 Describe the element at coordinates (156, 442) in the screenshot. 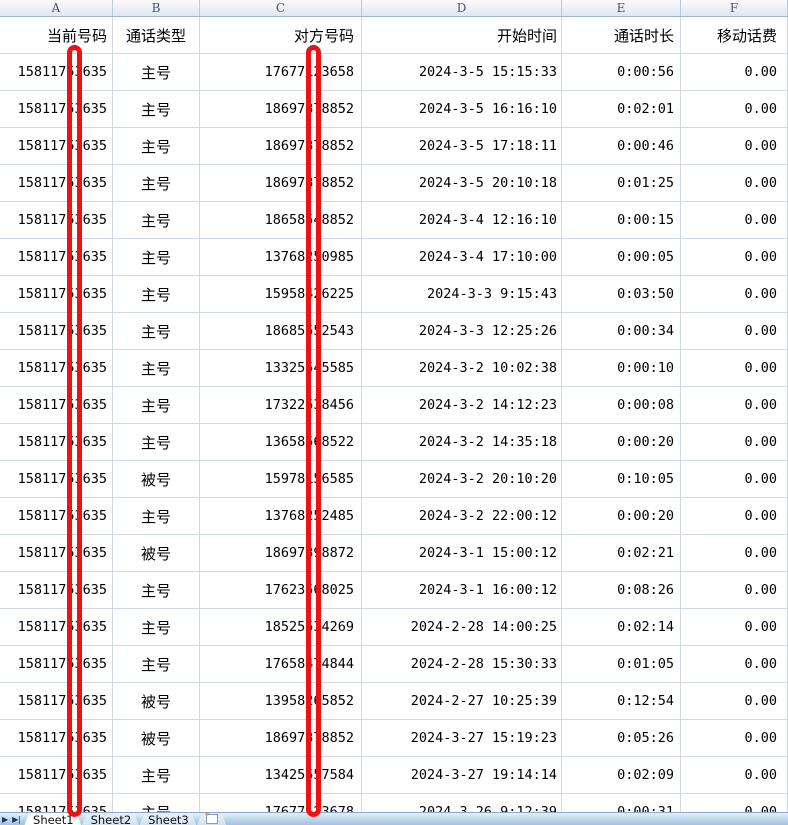

I see `cell-b11: 主号` at that location.